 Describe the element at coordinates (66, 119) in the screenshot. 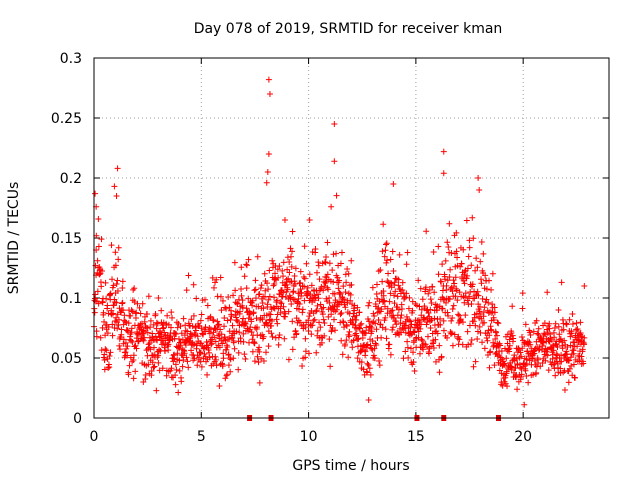

I see `y-tick-label: 0.25` at that location.